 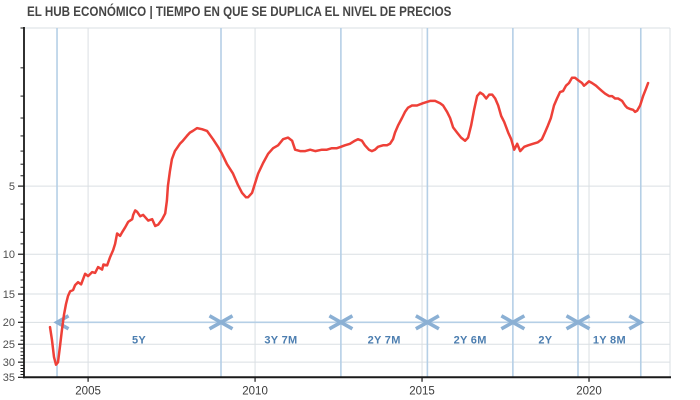 I want to click on interval-label: 5Y, so click(x=139, y=340).